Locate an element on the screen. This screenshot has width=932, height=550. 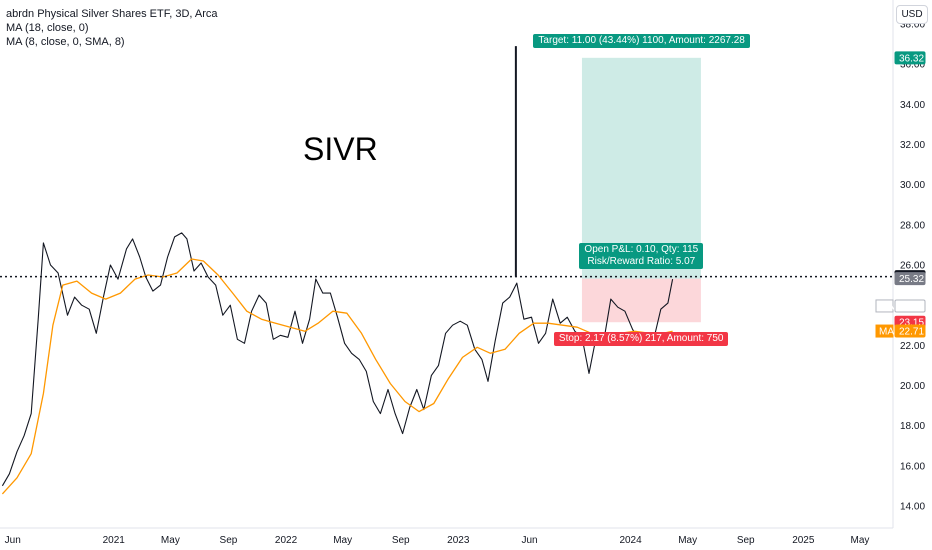
stop-label: Stop: 2.17 (8.57%) 217, Amount: 750 is located at coordinates (641, 339).